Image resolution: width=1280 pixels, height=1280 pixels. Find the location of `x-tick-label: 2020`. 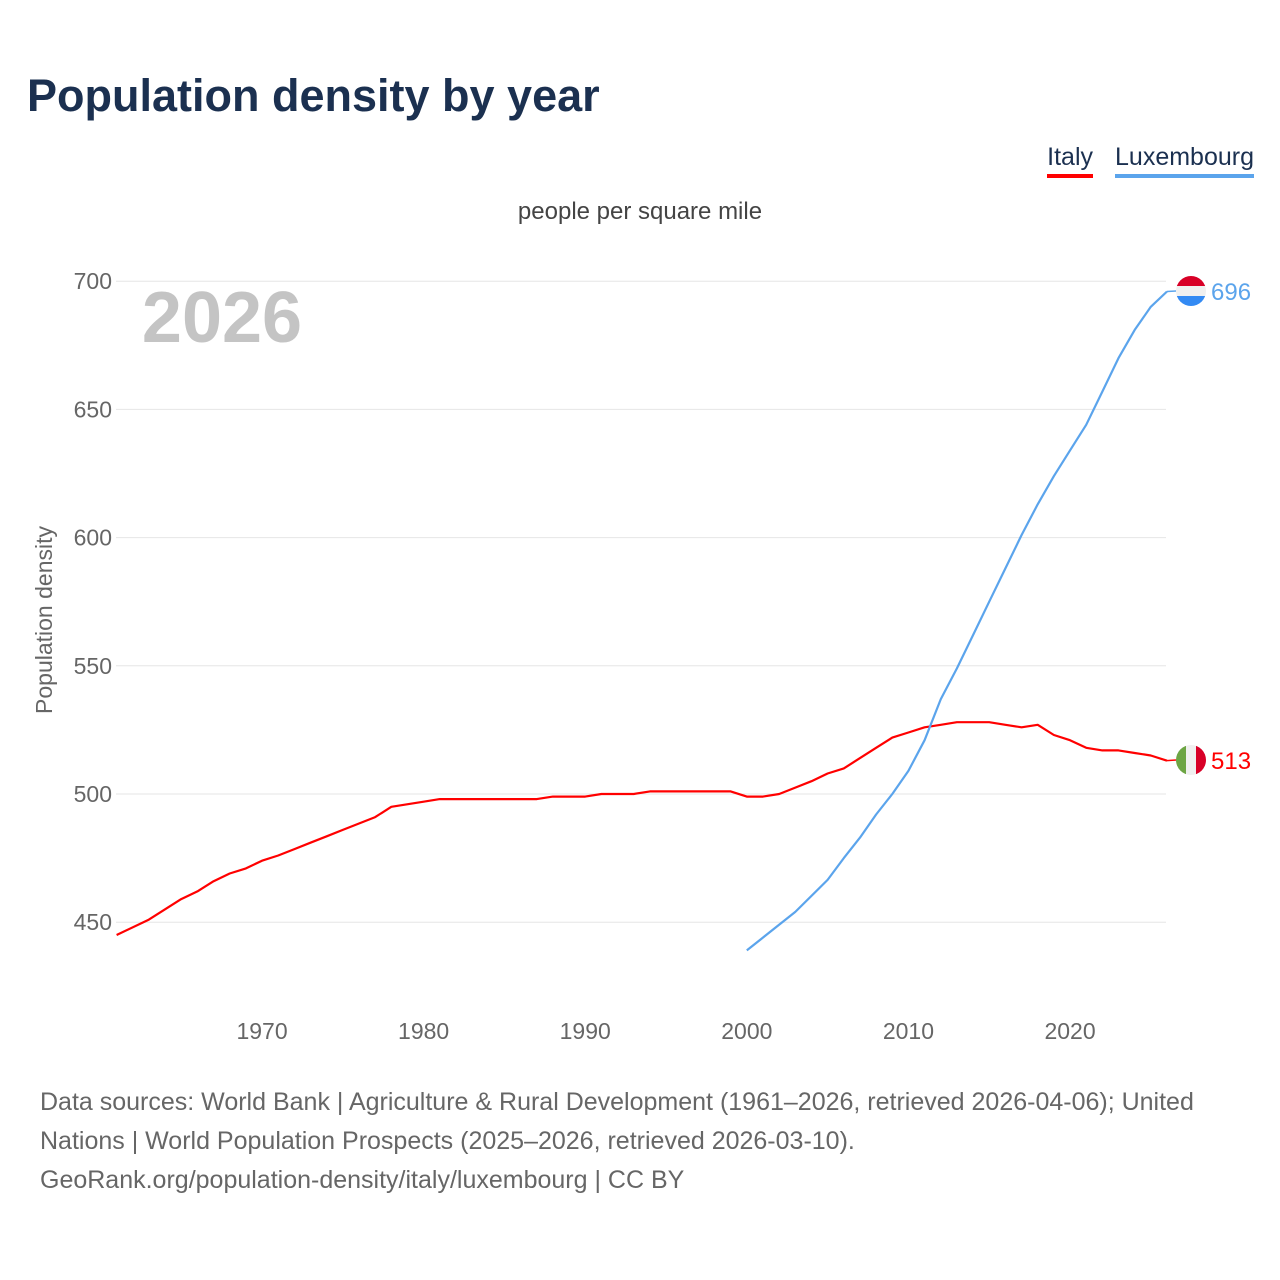

x-tick-label: 2020 is located at coordinates (1069, 1031).